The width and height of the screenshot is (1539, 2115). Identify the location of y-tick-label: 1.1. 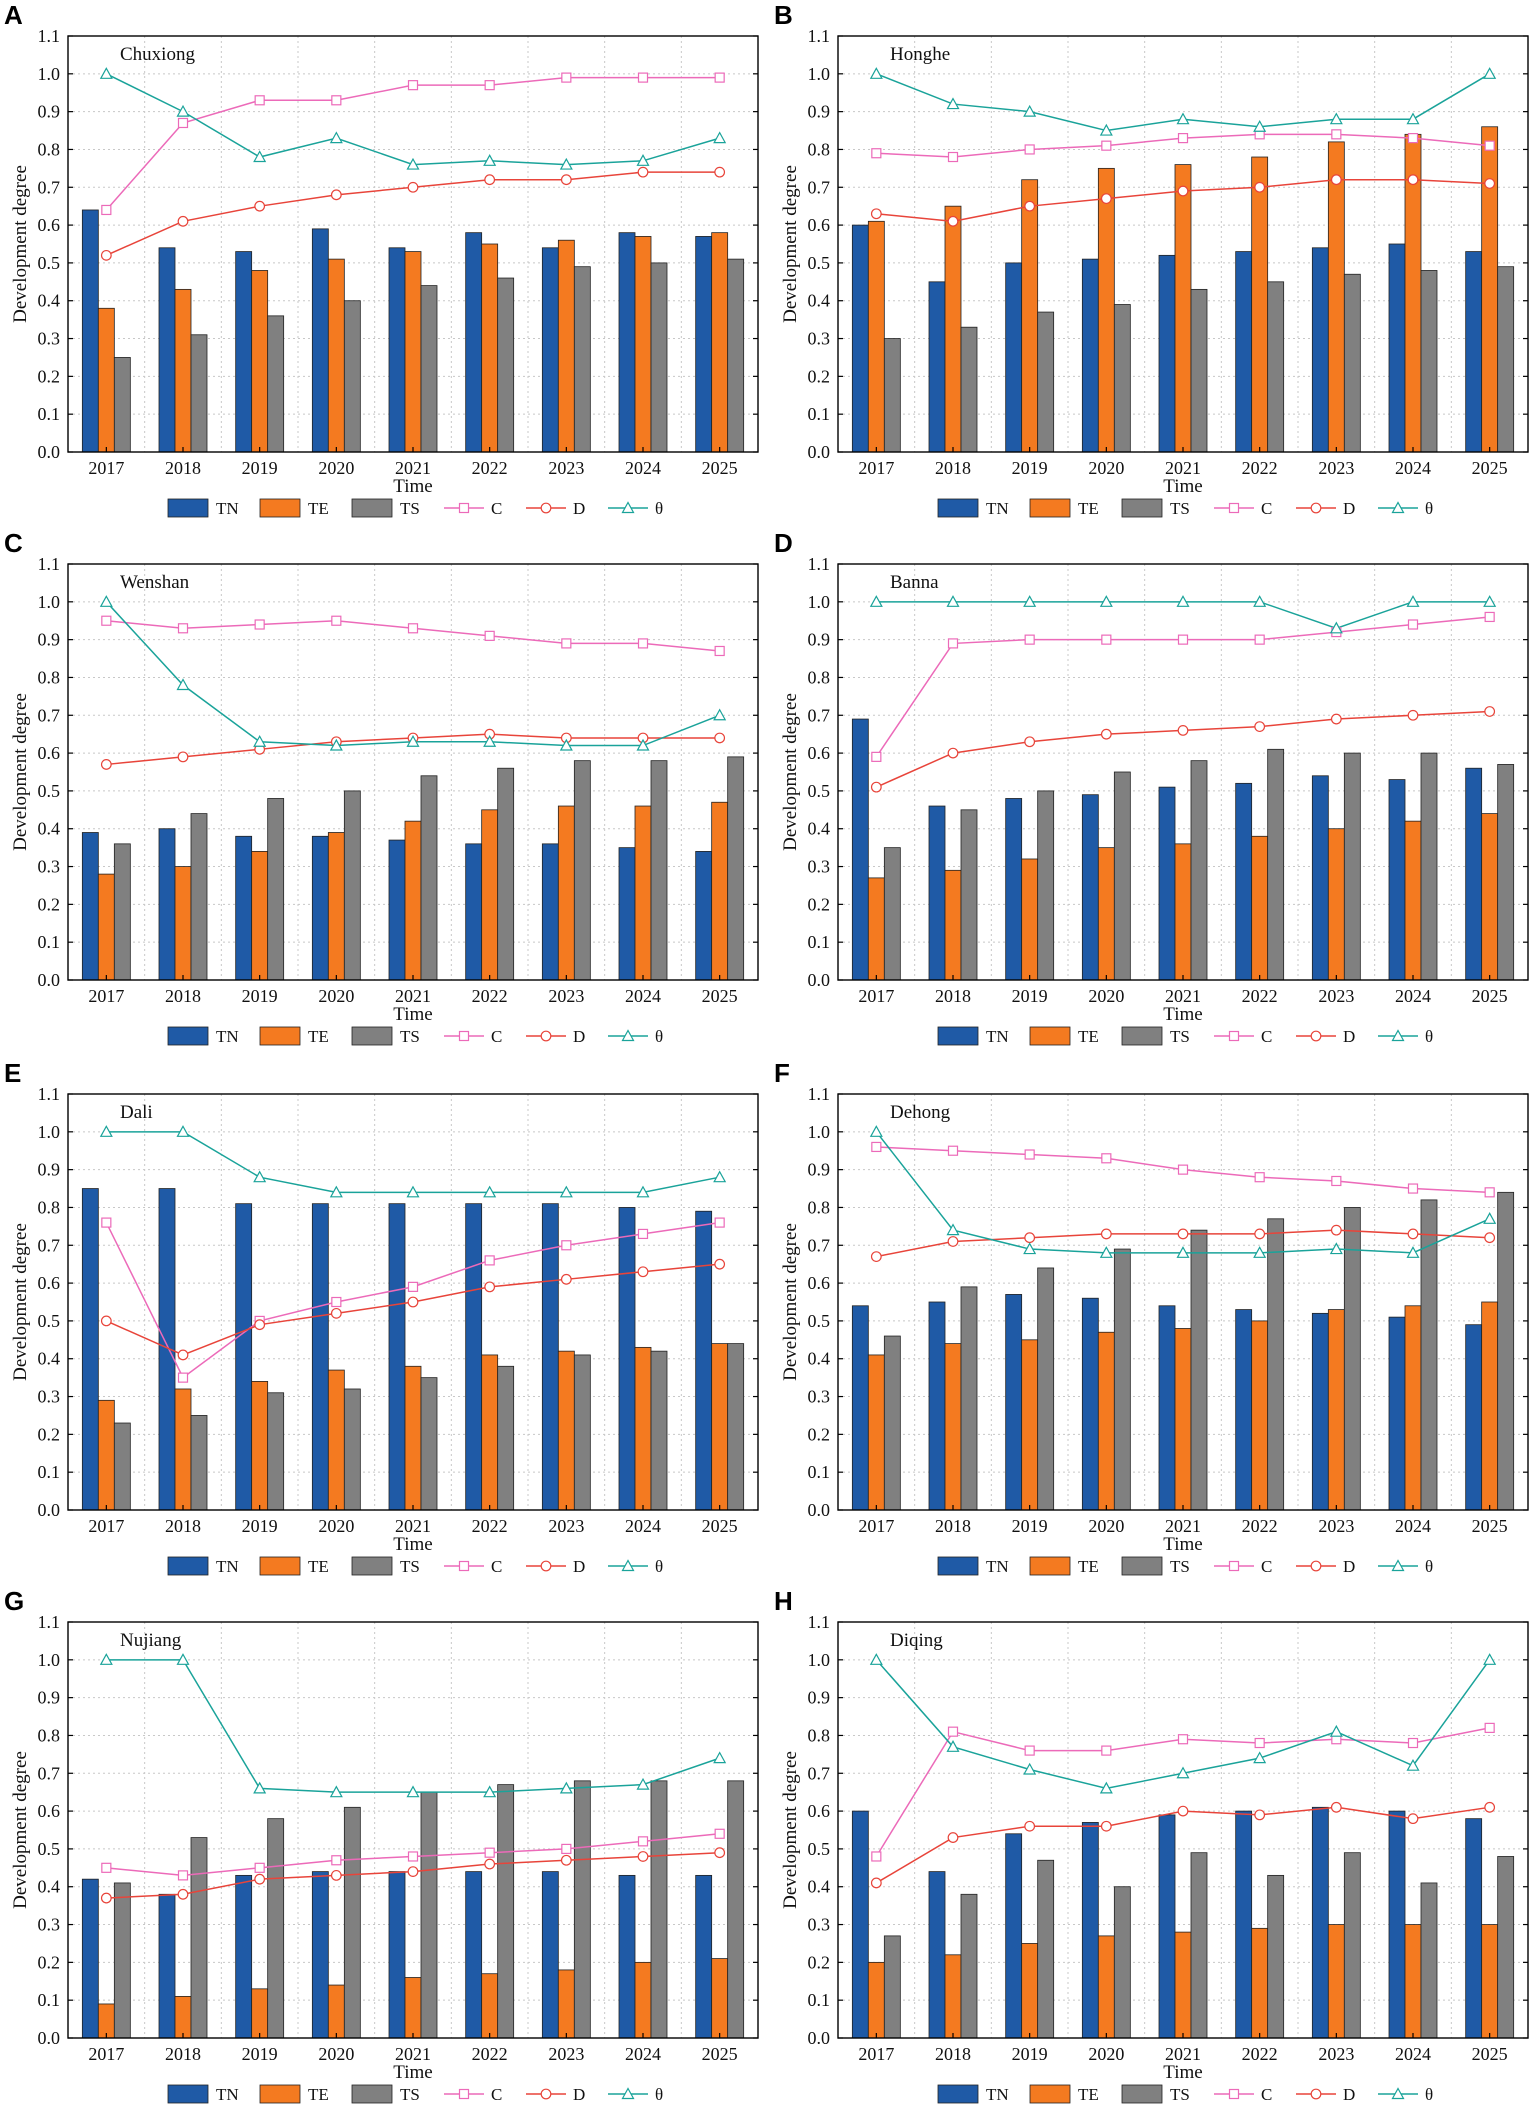
(819, 564).